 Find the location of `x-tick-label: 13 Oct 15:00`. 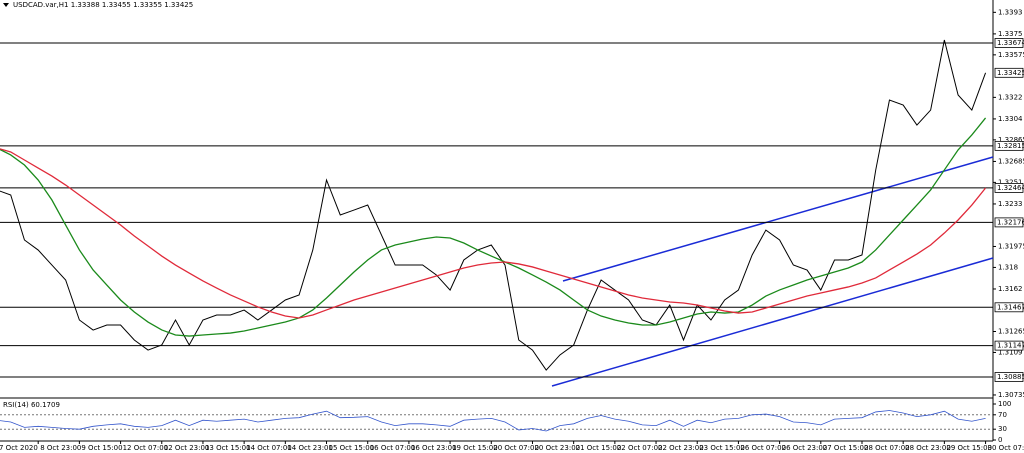

x-tick-label: 13 Oct 15:00 is located at coordinates (228, 448).